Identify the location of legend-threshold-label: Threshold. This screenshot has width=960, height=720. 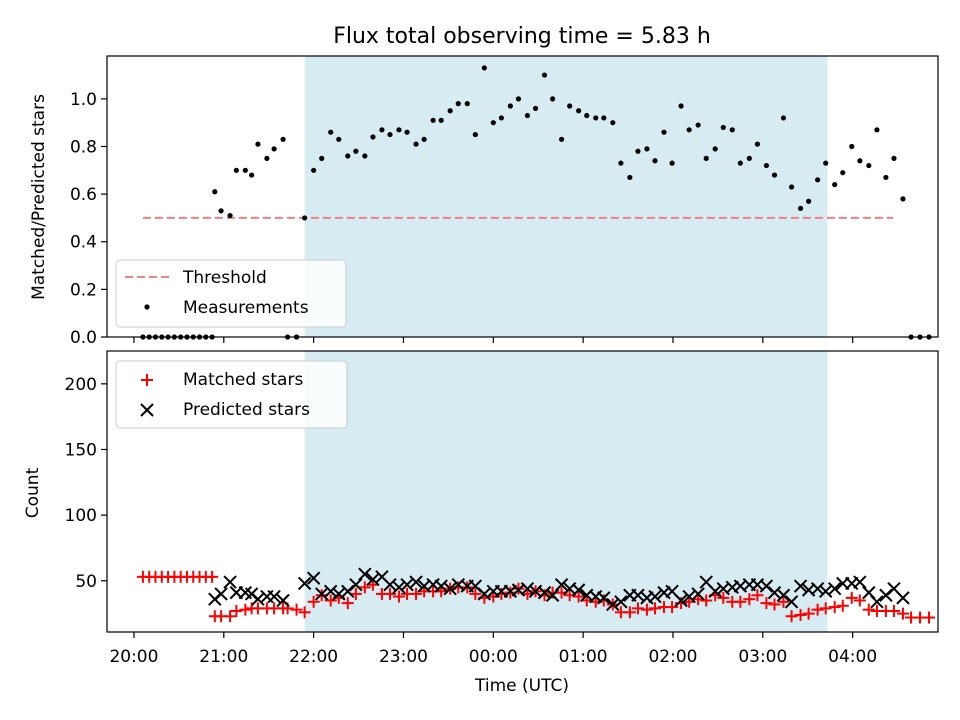
(224, 278).